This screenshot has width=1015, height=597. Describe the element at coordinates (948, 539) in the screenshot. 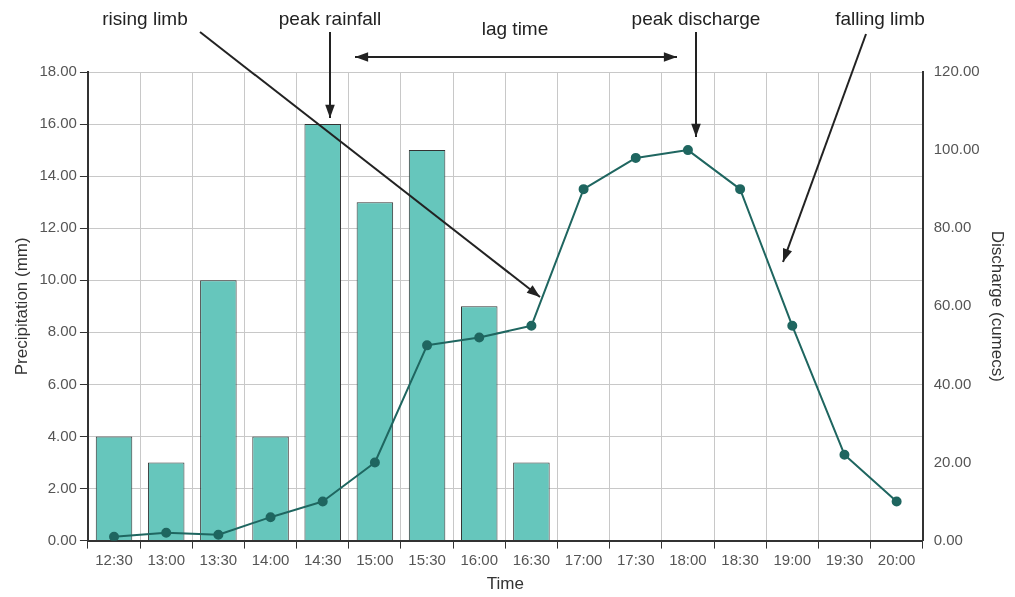

I see `y2-tick-label: 0.00` at that location.